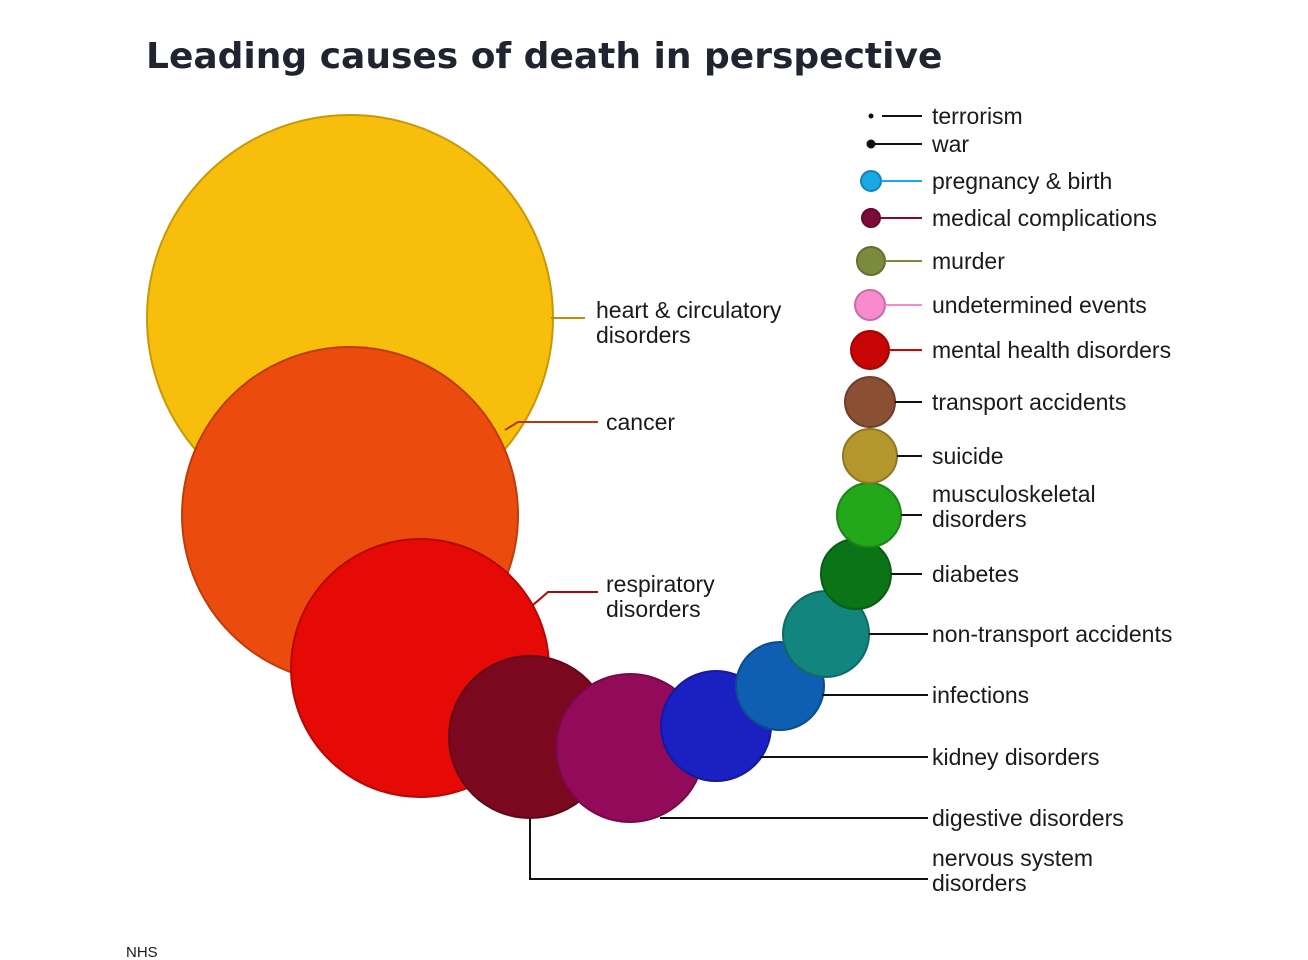  Describe the element at coordinates (1012, 858) in the screenshot. I see `nervous-label-line: nervous system` at that location.